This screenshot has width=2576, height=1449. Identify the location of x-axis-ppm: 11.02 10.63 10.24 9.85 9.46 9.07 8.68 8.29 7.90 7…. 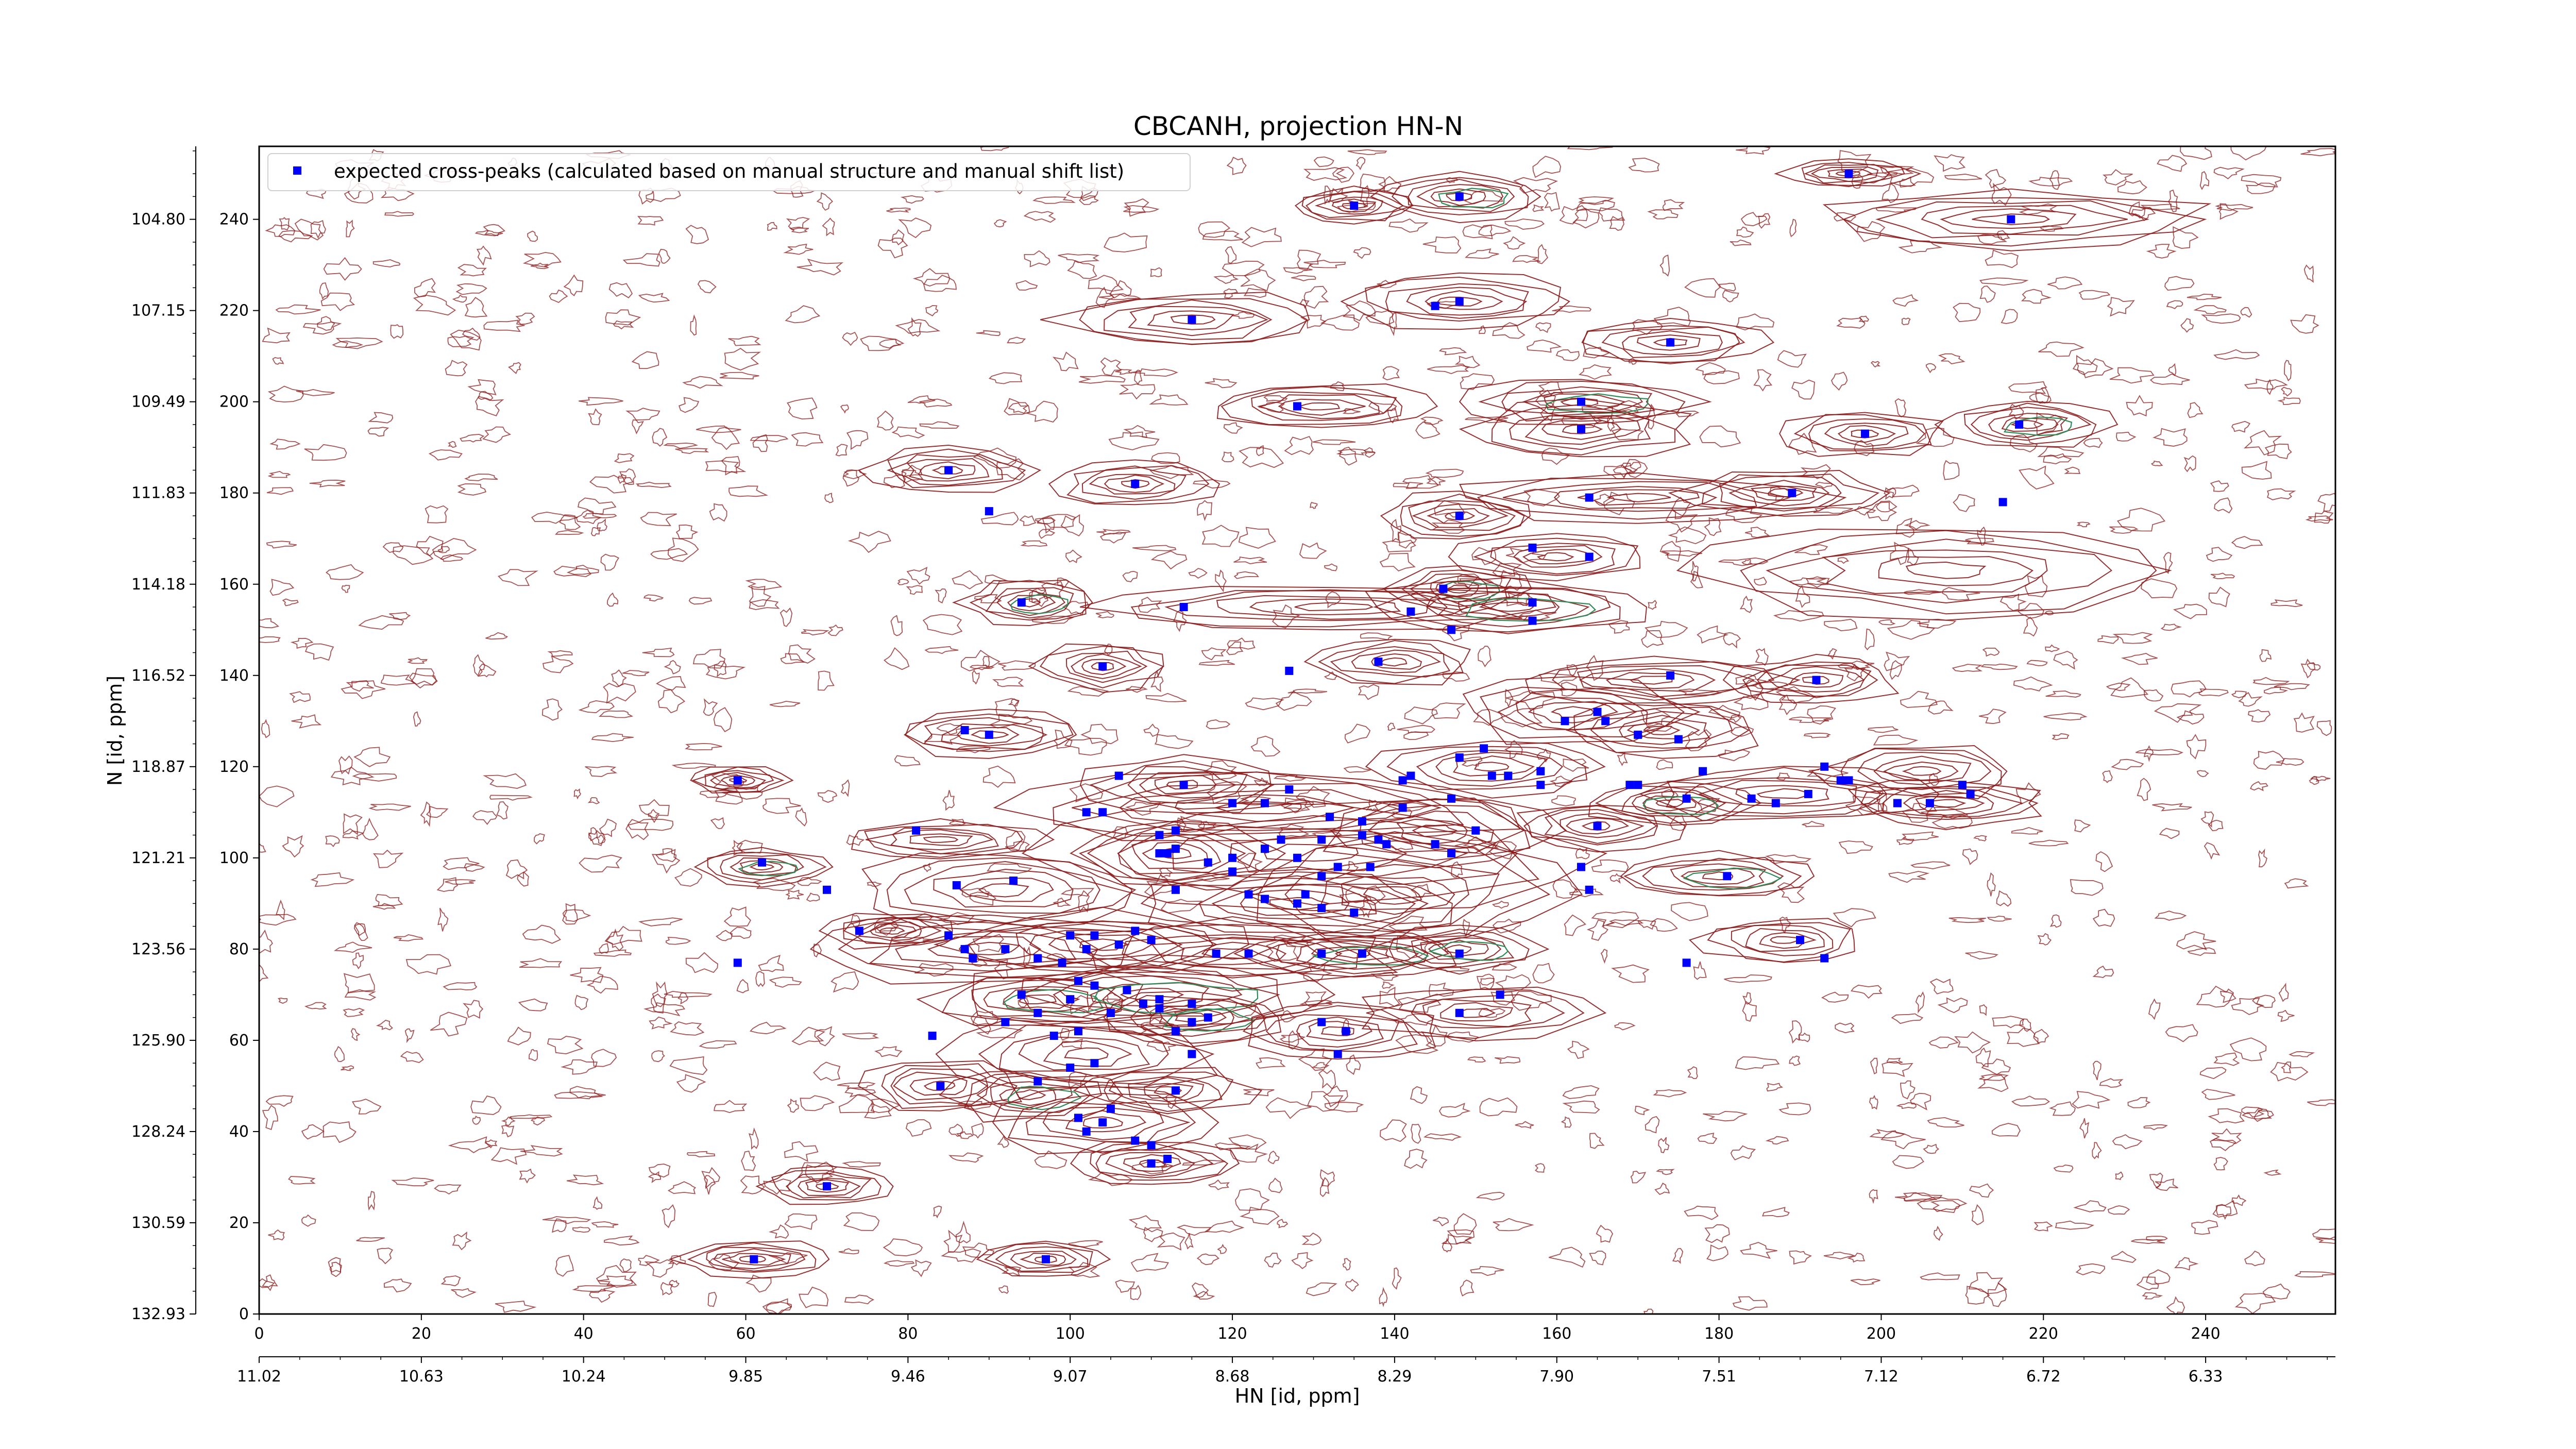
(1286, 1371).